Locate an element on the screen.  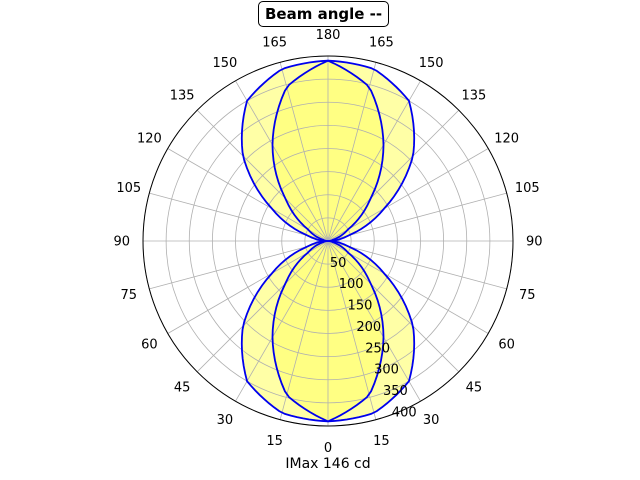
radial-tick-label: 50 is located at coordinates (338, 263).